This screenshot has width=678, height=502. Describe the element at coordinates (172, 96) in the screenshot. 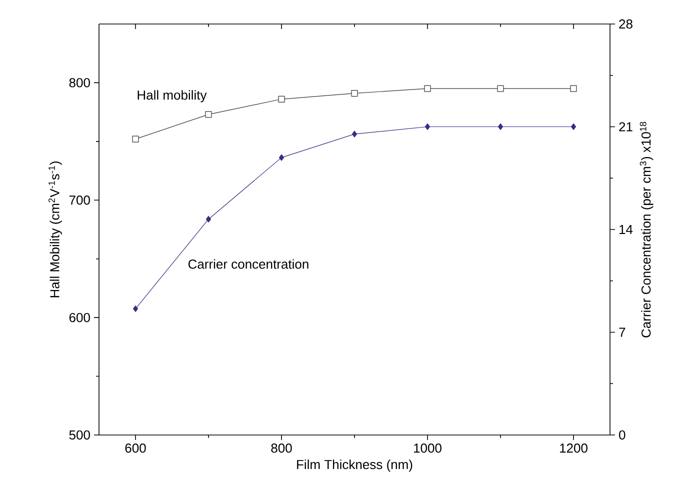

I see `series-label: Hall mobility` at that location.